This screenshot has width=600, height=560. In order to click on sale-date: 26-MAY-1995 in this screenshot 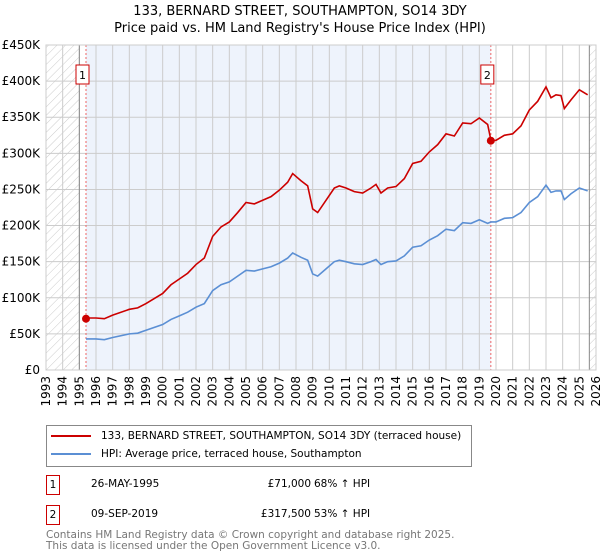, I will do `click(125, 484)`.